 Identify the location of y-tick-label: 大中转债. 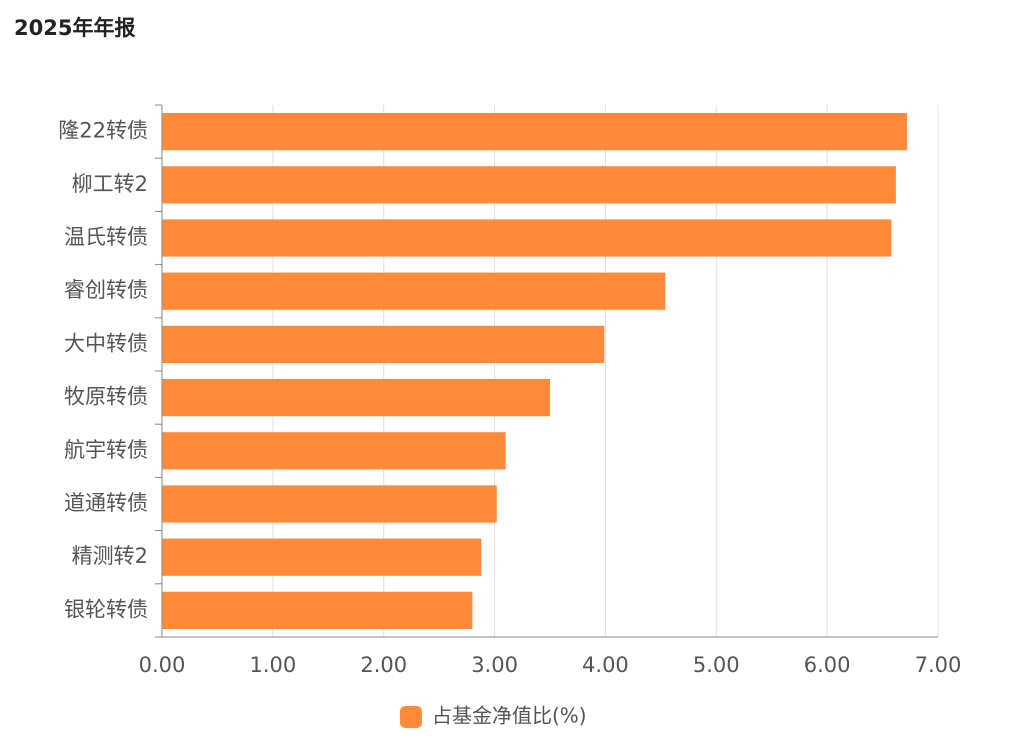
(106, 343).